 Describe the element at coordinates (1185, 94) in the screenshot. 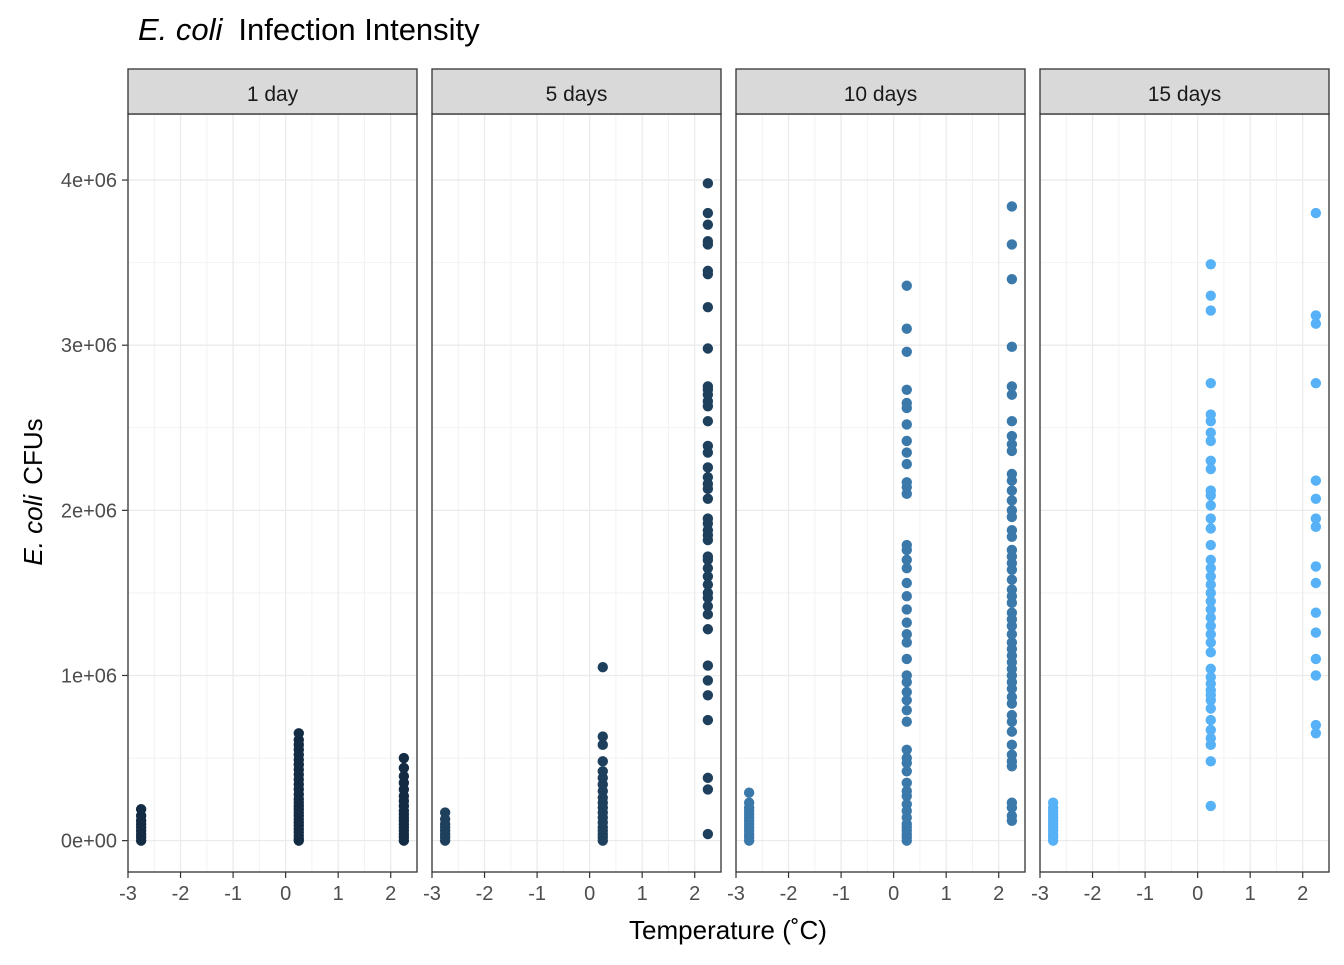

I see `facet-strip-label: 15 days` at that location.